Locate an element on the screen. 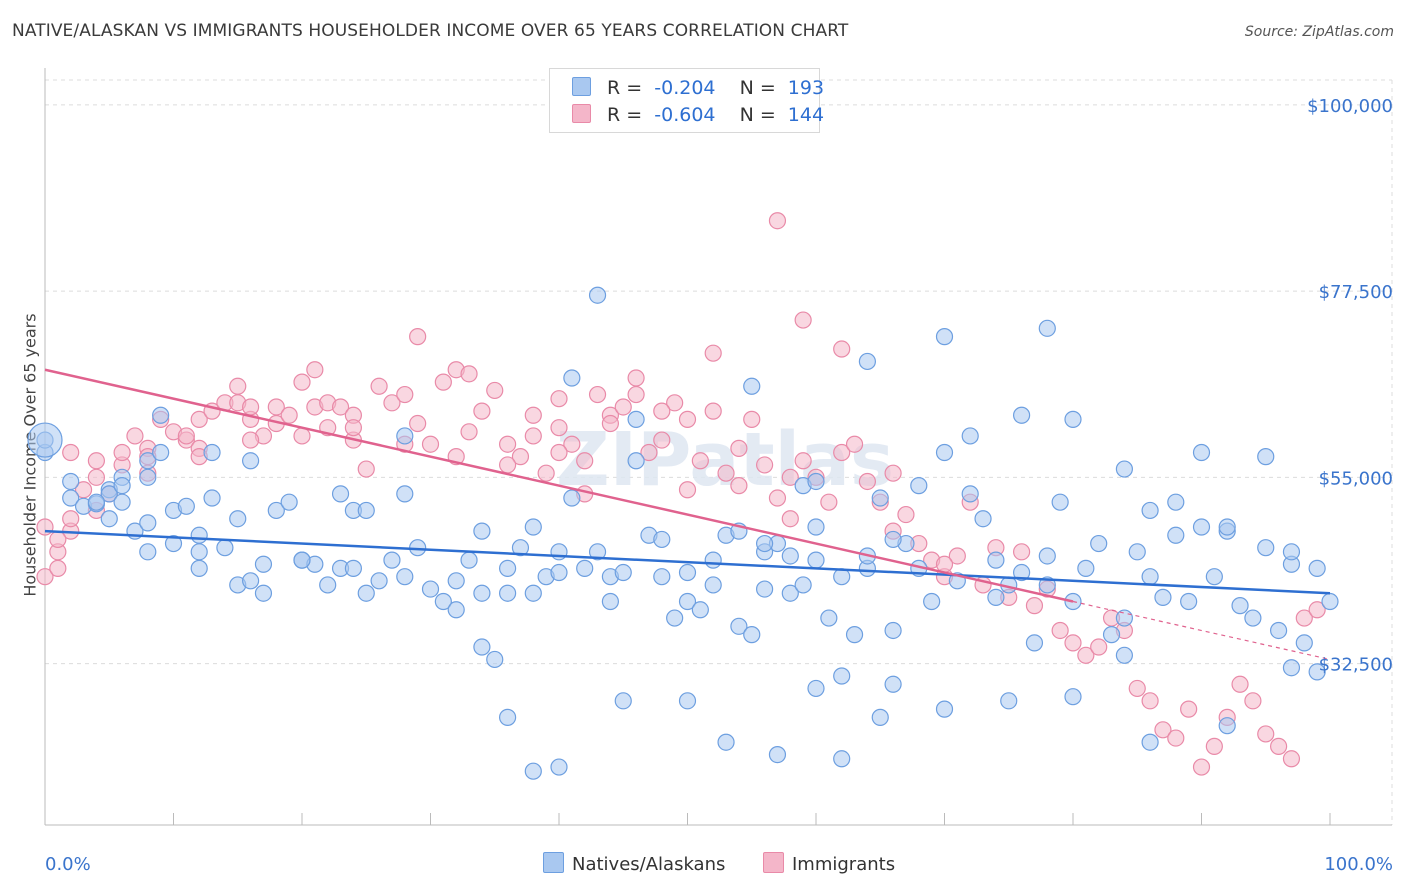  correlation-legend: R = -0.204 N = 193 R = -0.604 N = 144 is located at coordinates (686, 100).